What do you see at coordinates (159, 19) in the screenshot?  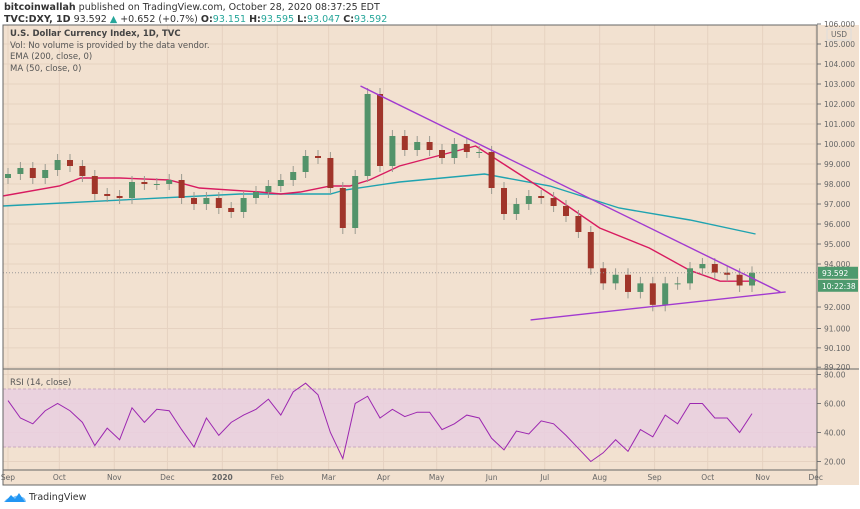 I see `price-change: +0.652 (+0.7%)` at bounding box center [159, 19].